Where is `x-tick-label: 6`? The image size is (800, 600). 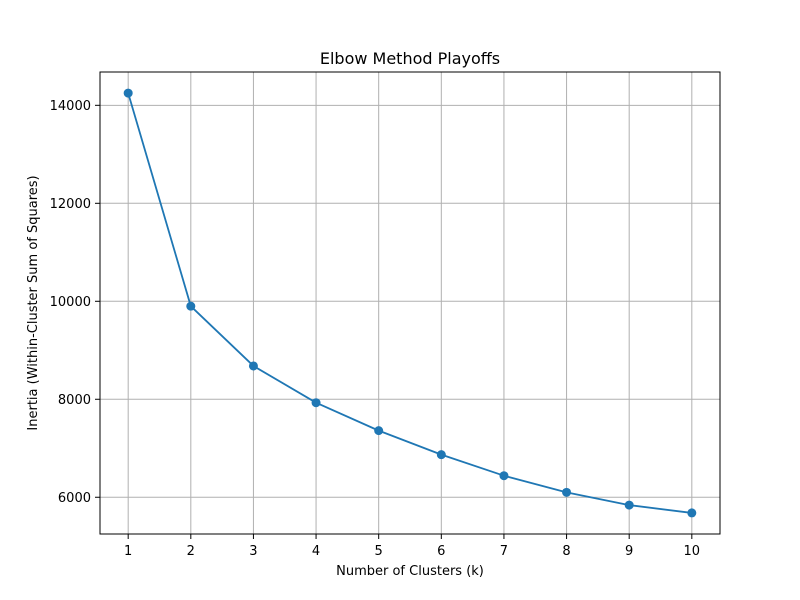 x-tick-label: 6 is located at coordinates (441, 551).